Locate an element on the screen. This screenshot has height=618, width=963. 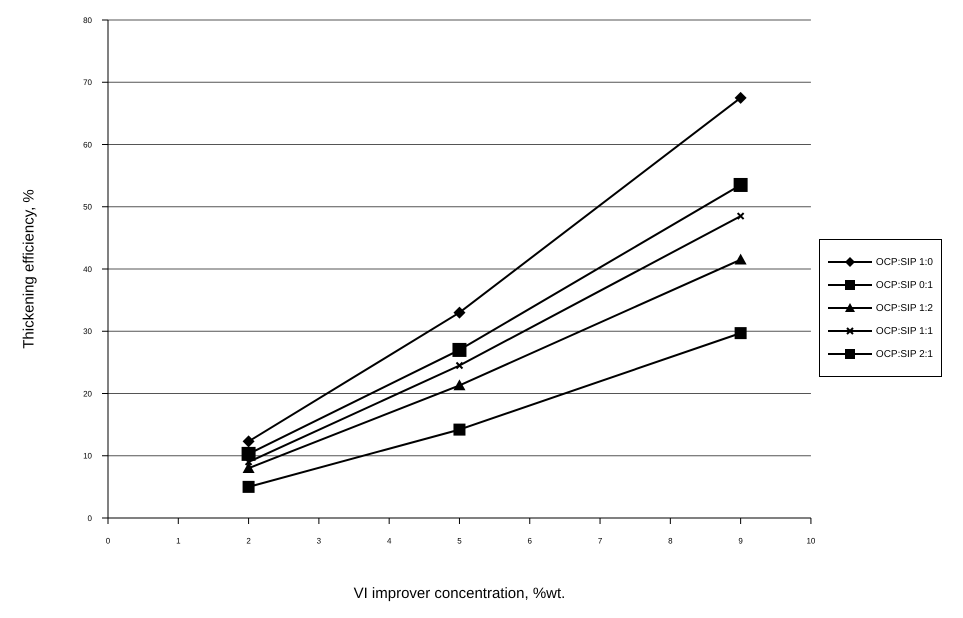
x-tick-label: 10 is located at coordinates (811, 541).